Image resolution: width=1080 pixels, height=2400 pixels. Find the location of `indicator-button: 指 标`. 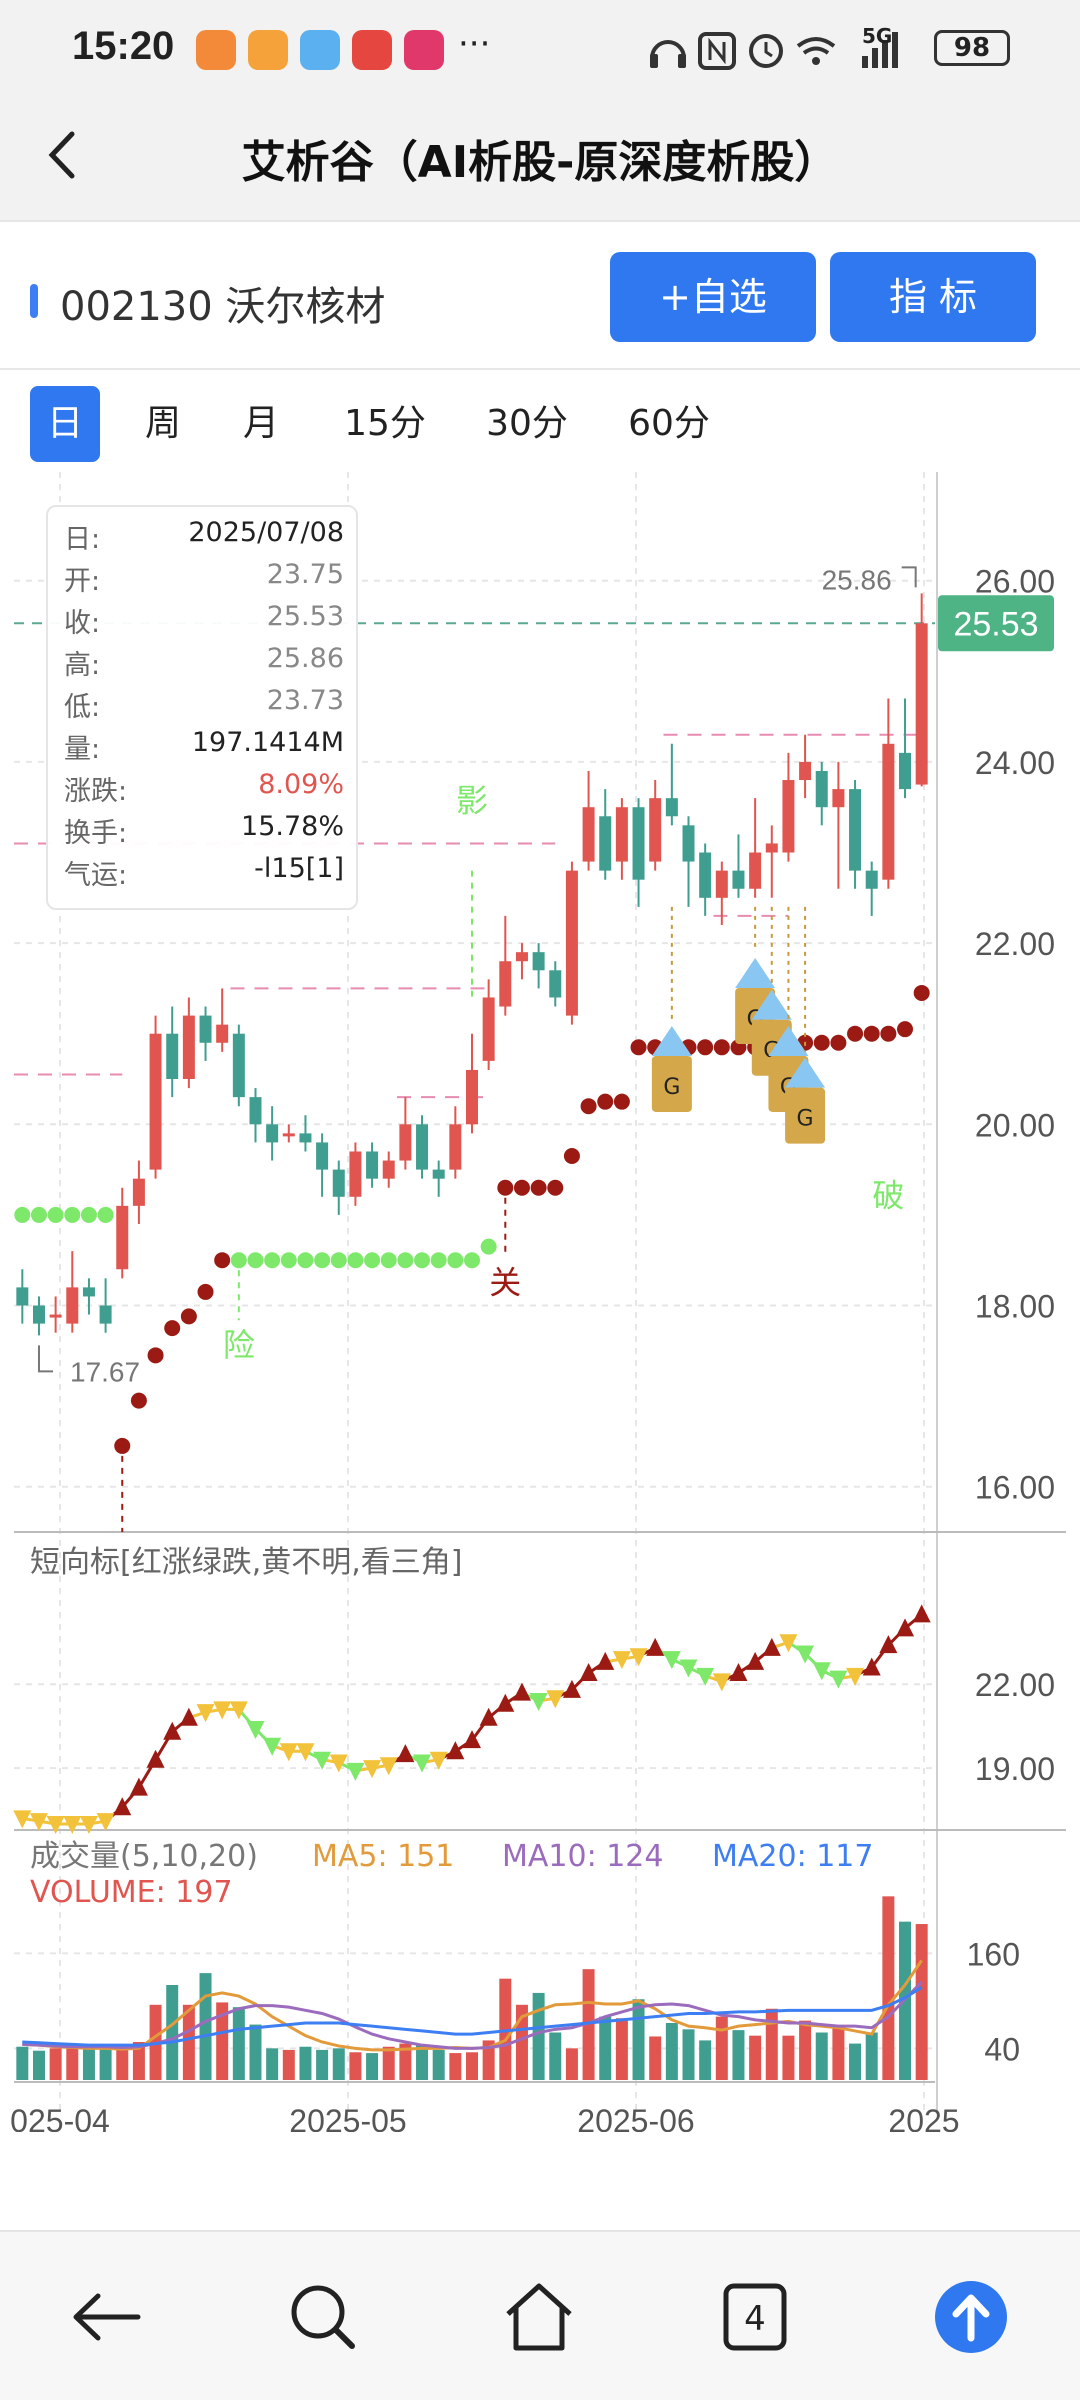

indicator-button: 指 标 is located at coordinates (933, 297).